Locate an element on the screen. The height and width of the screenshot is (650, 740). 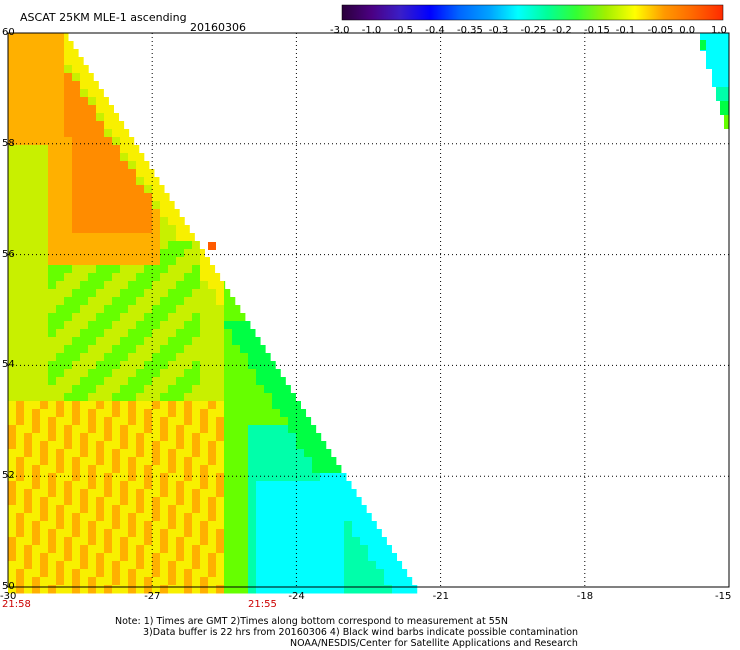
colorbar-tick-label: -0.15 is located at coordinates (597, 30).